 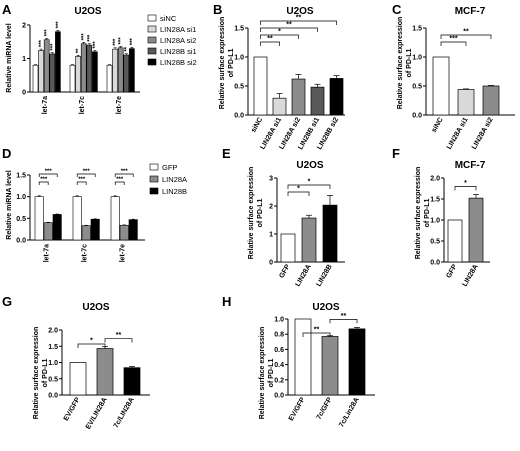 I want to click on x-tick-label: LIN28A, so click(x=471, y=276).